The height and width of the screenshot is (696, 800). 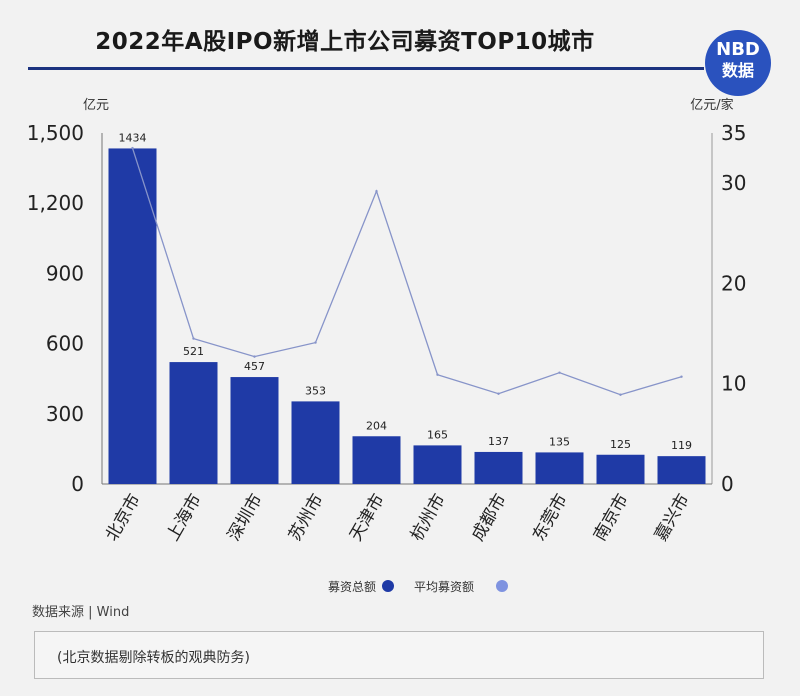 I want to click on left-tick-label: 600, so click(x=65, y=344).